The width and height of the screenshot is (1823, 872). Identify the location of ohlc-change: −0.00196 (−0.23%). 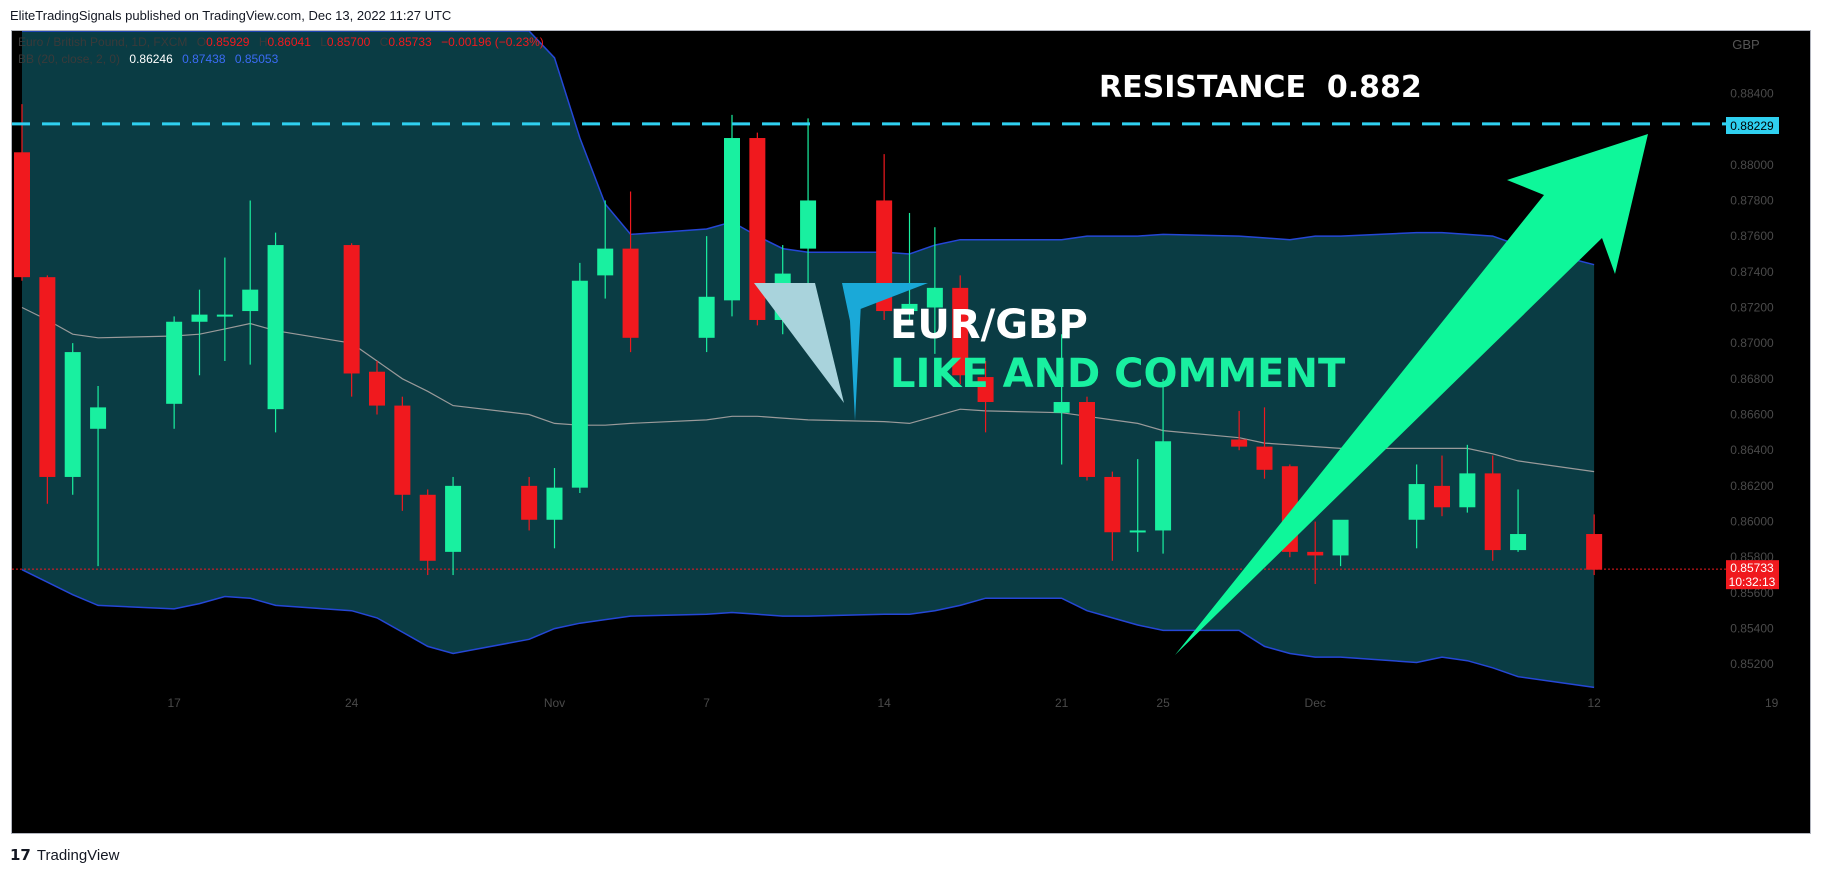
(492, 42).